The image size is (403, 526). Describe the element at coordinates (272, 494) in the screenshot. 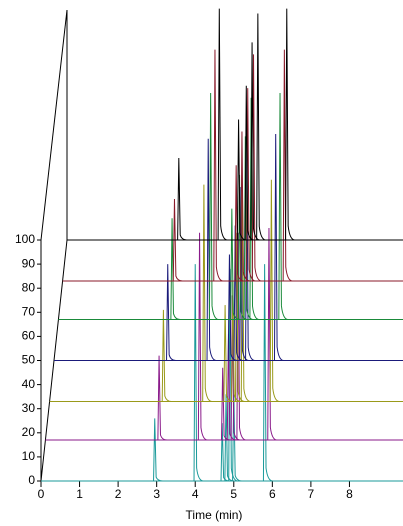

I see `x-tick-label: 6` at that location.